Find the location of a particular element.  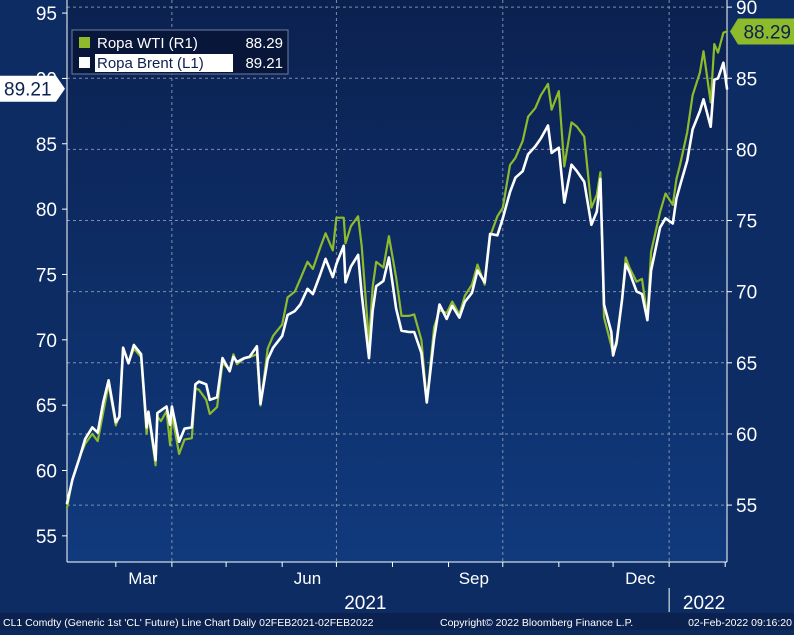

x-year-label: 2021 is located at coordinates (365, 603).